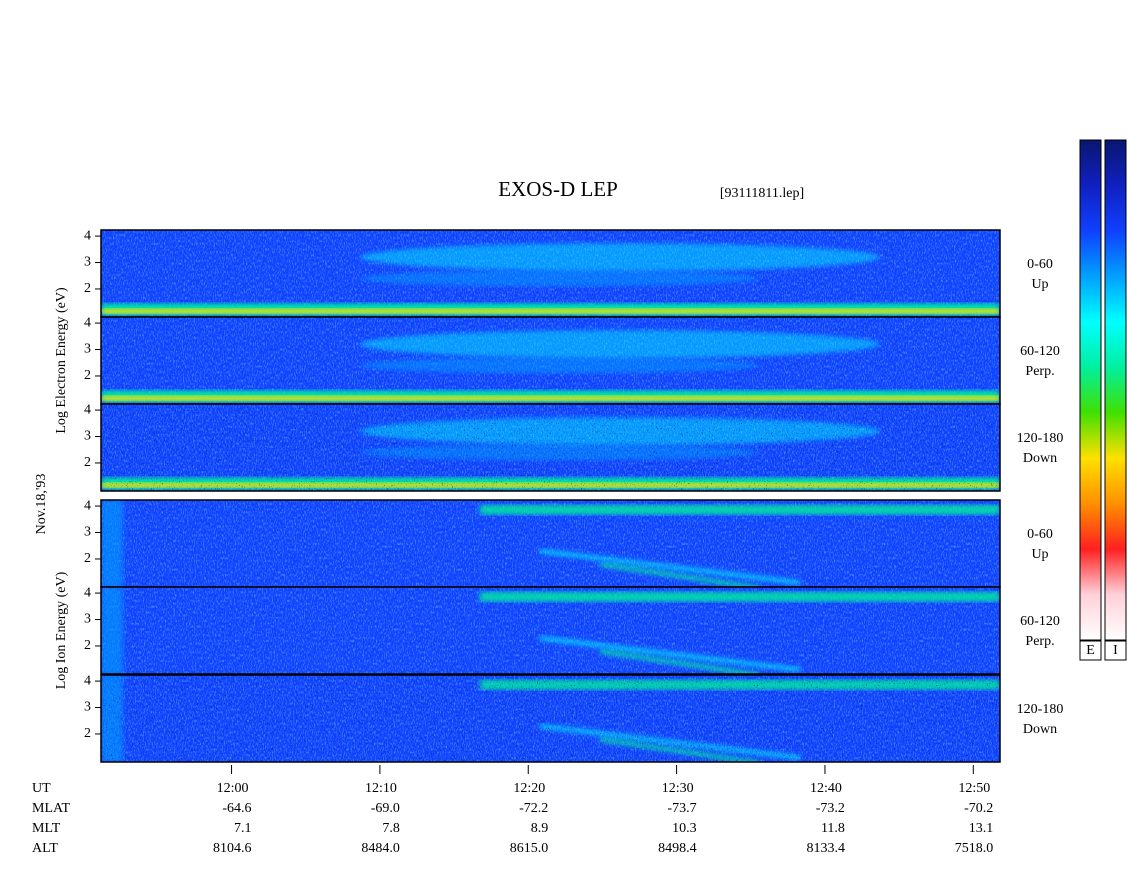 This screenshot has width=1130, height=875. Describe the element at coordinates (978, 808) in the screenshot. I see `row-value: -70.2` at that location.